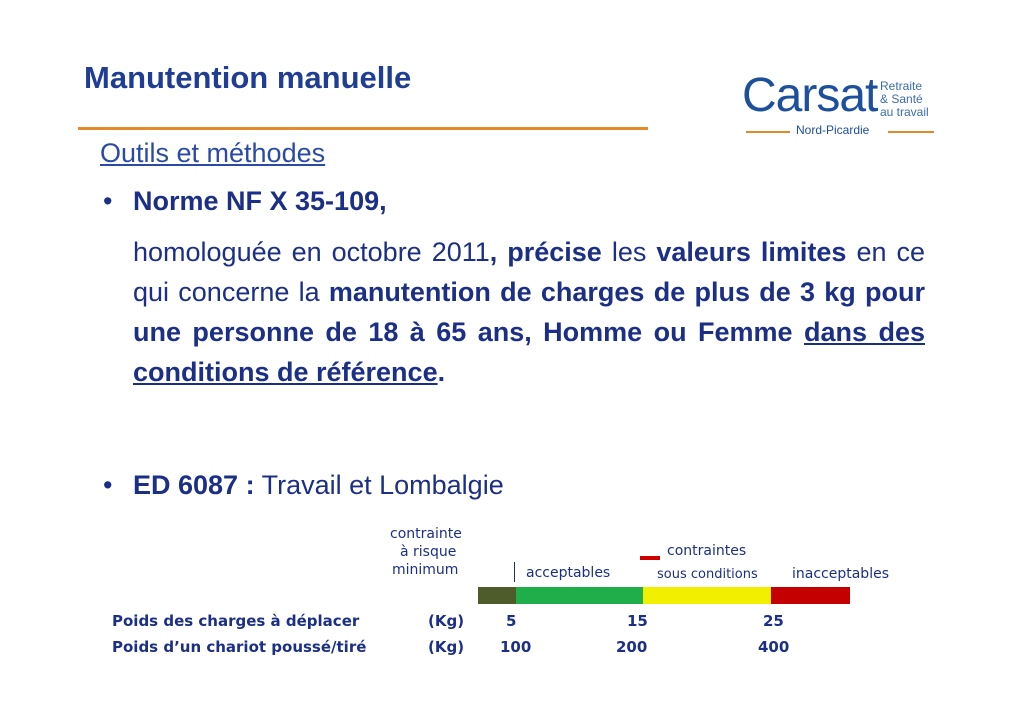 The image size is (1030, 728). Describe the element at coordinates (239, 647) in the screenshot. I see `row-label: Poids d’un chariot poussé/tiré` at that location.